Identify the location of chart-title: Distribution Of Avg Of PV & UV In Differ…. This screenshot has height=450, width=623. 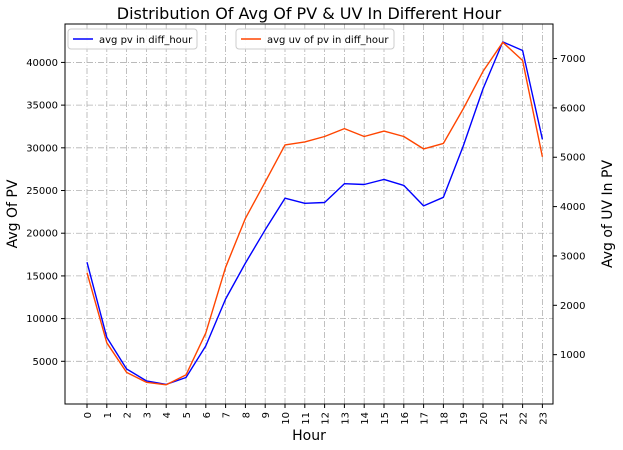
(309, 13).